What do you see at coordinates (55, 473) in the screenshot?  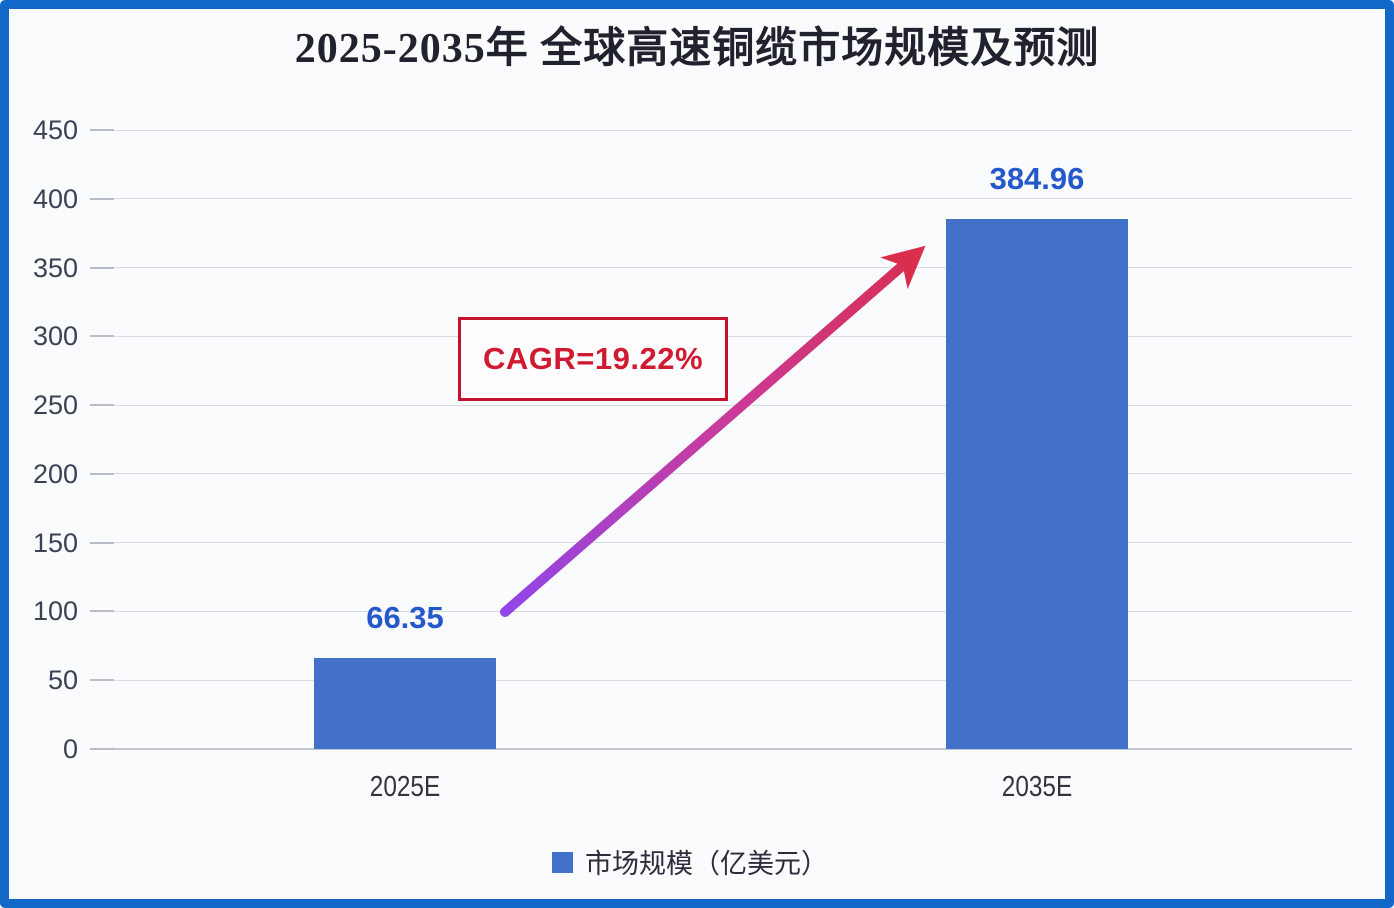 I see `y-axis-tick-label: 200` at bounding box center [55, 473].